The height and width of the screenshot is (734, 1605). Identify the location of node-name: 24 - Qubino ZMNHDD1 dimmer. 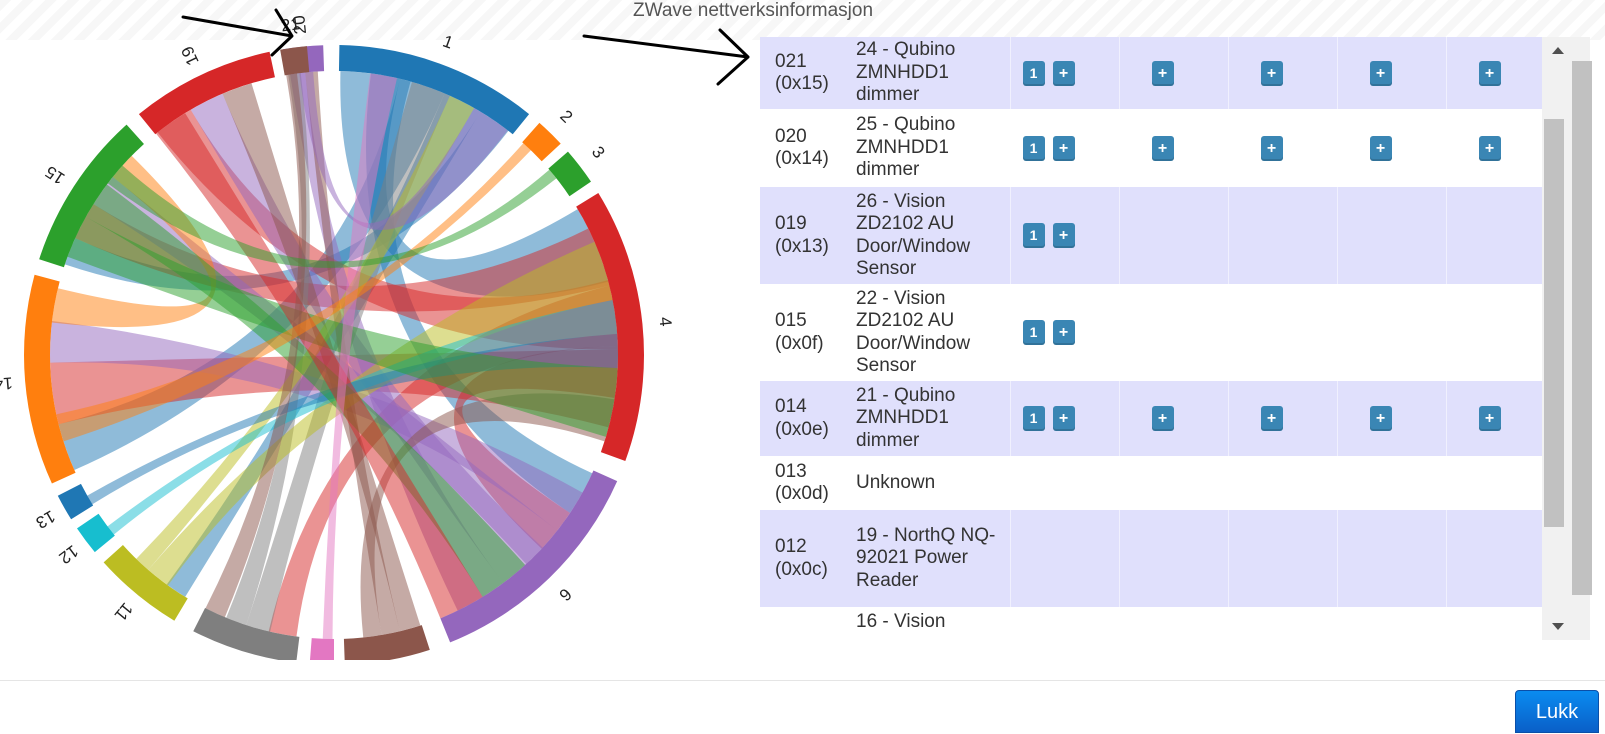
(930, 73).